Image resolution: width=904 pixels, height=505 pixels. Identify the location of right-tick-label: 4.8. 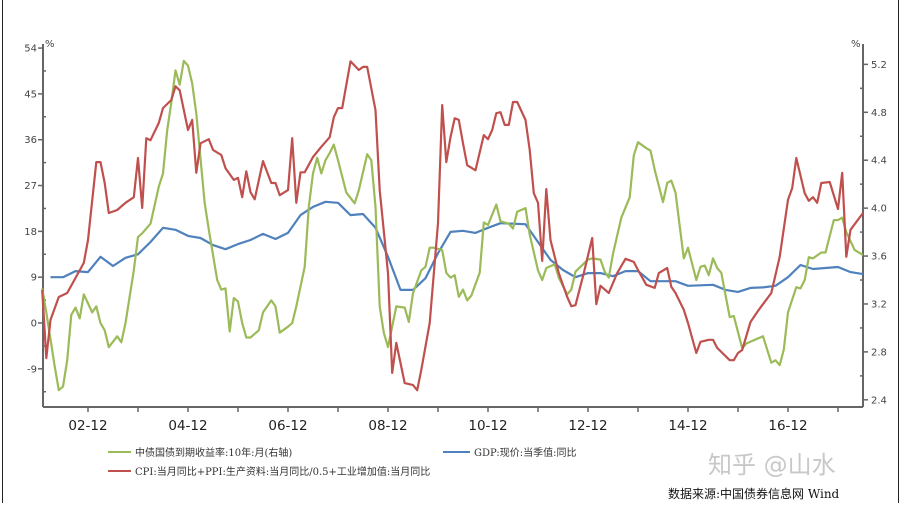
(879, 113).